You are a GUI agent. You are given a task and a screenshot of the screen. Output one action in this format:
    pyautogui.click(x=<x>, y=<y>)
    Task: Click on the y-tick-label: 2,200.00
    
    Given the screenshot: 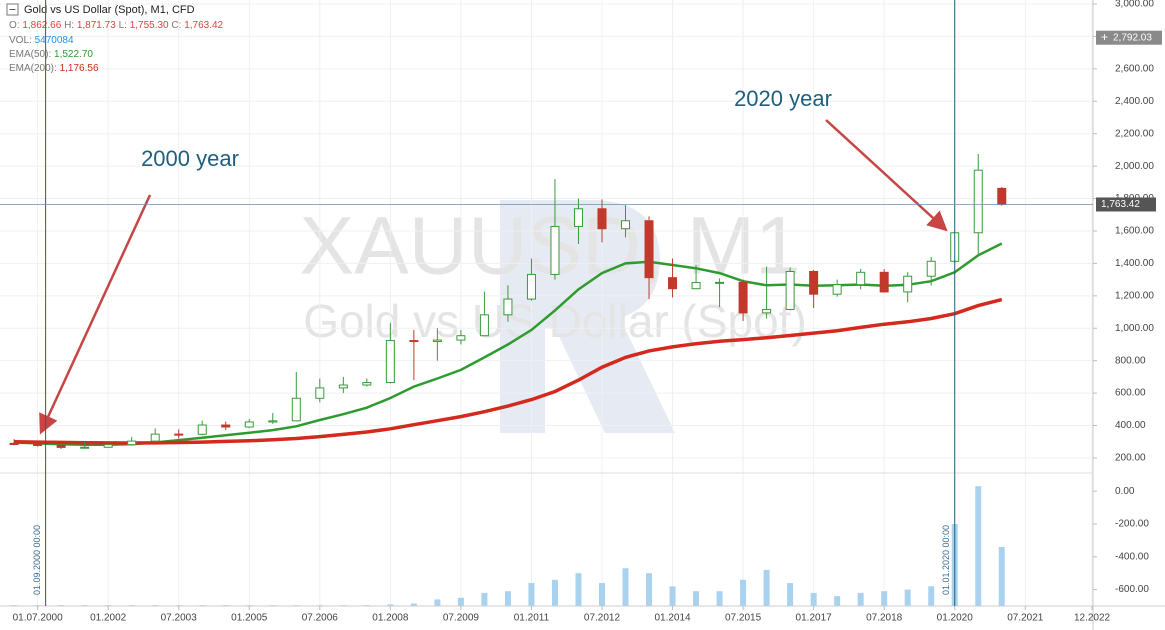 What is the action you would take?
    pyautogui.click(x=1134, y=133)
    